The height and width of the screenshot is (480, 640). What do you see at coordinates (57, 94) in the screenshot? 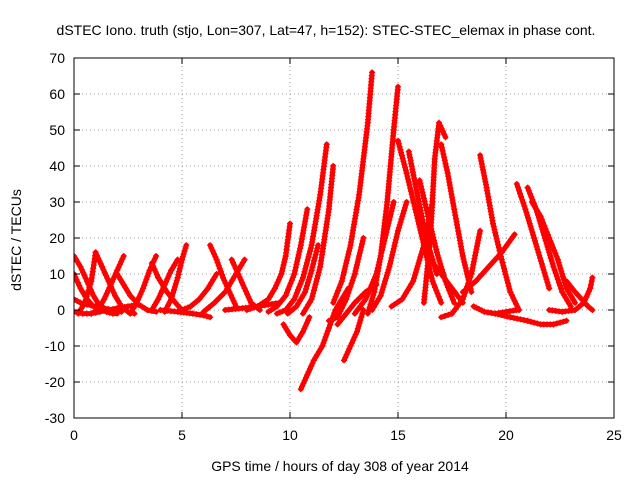
I see `y-tick-label: 60` at bounding box center [57, 94].